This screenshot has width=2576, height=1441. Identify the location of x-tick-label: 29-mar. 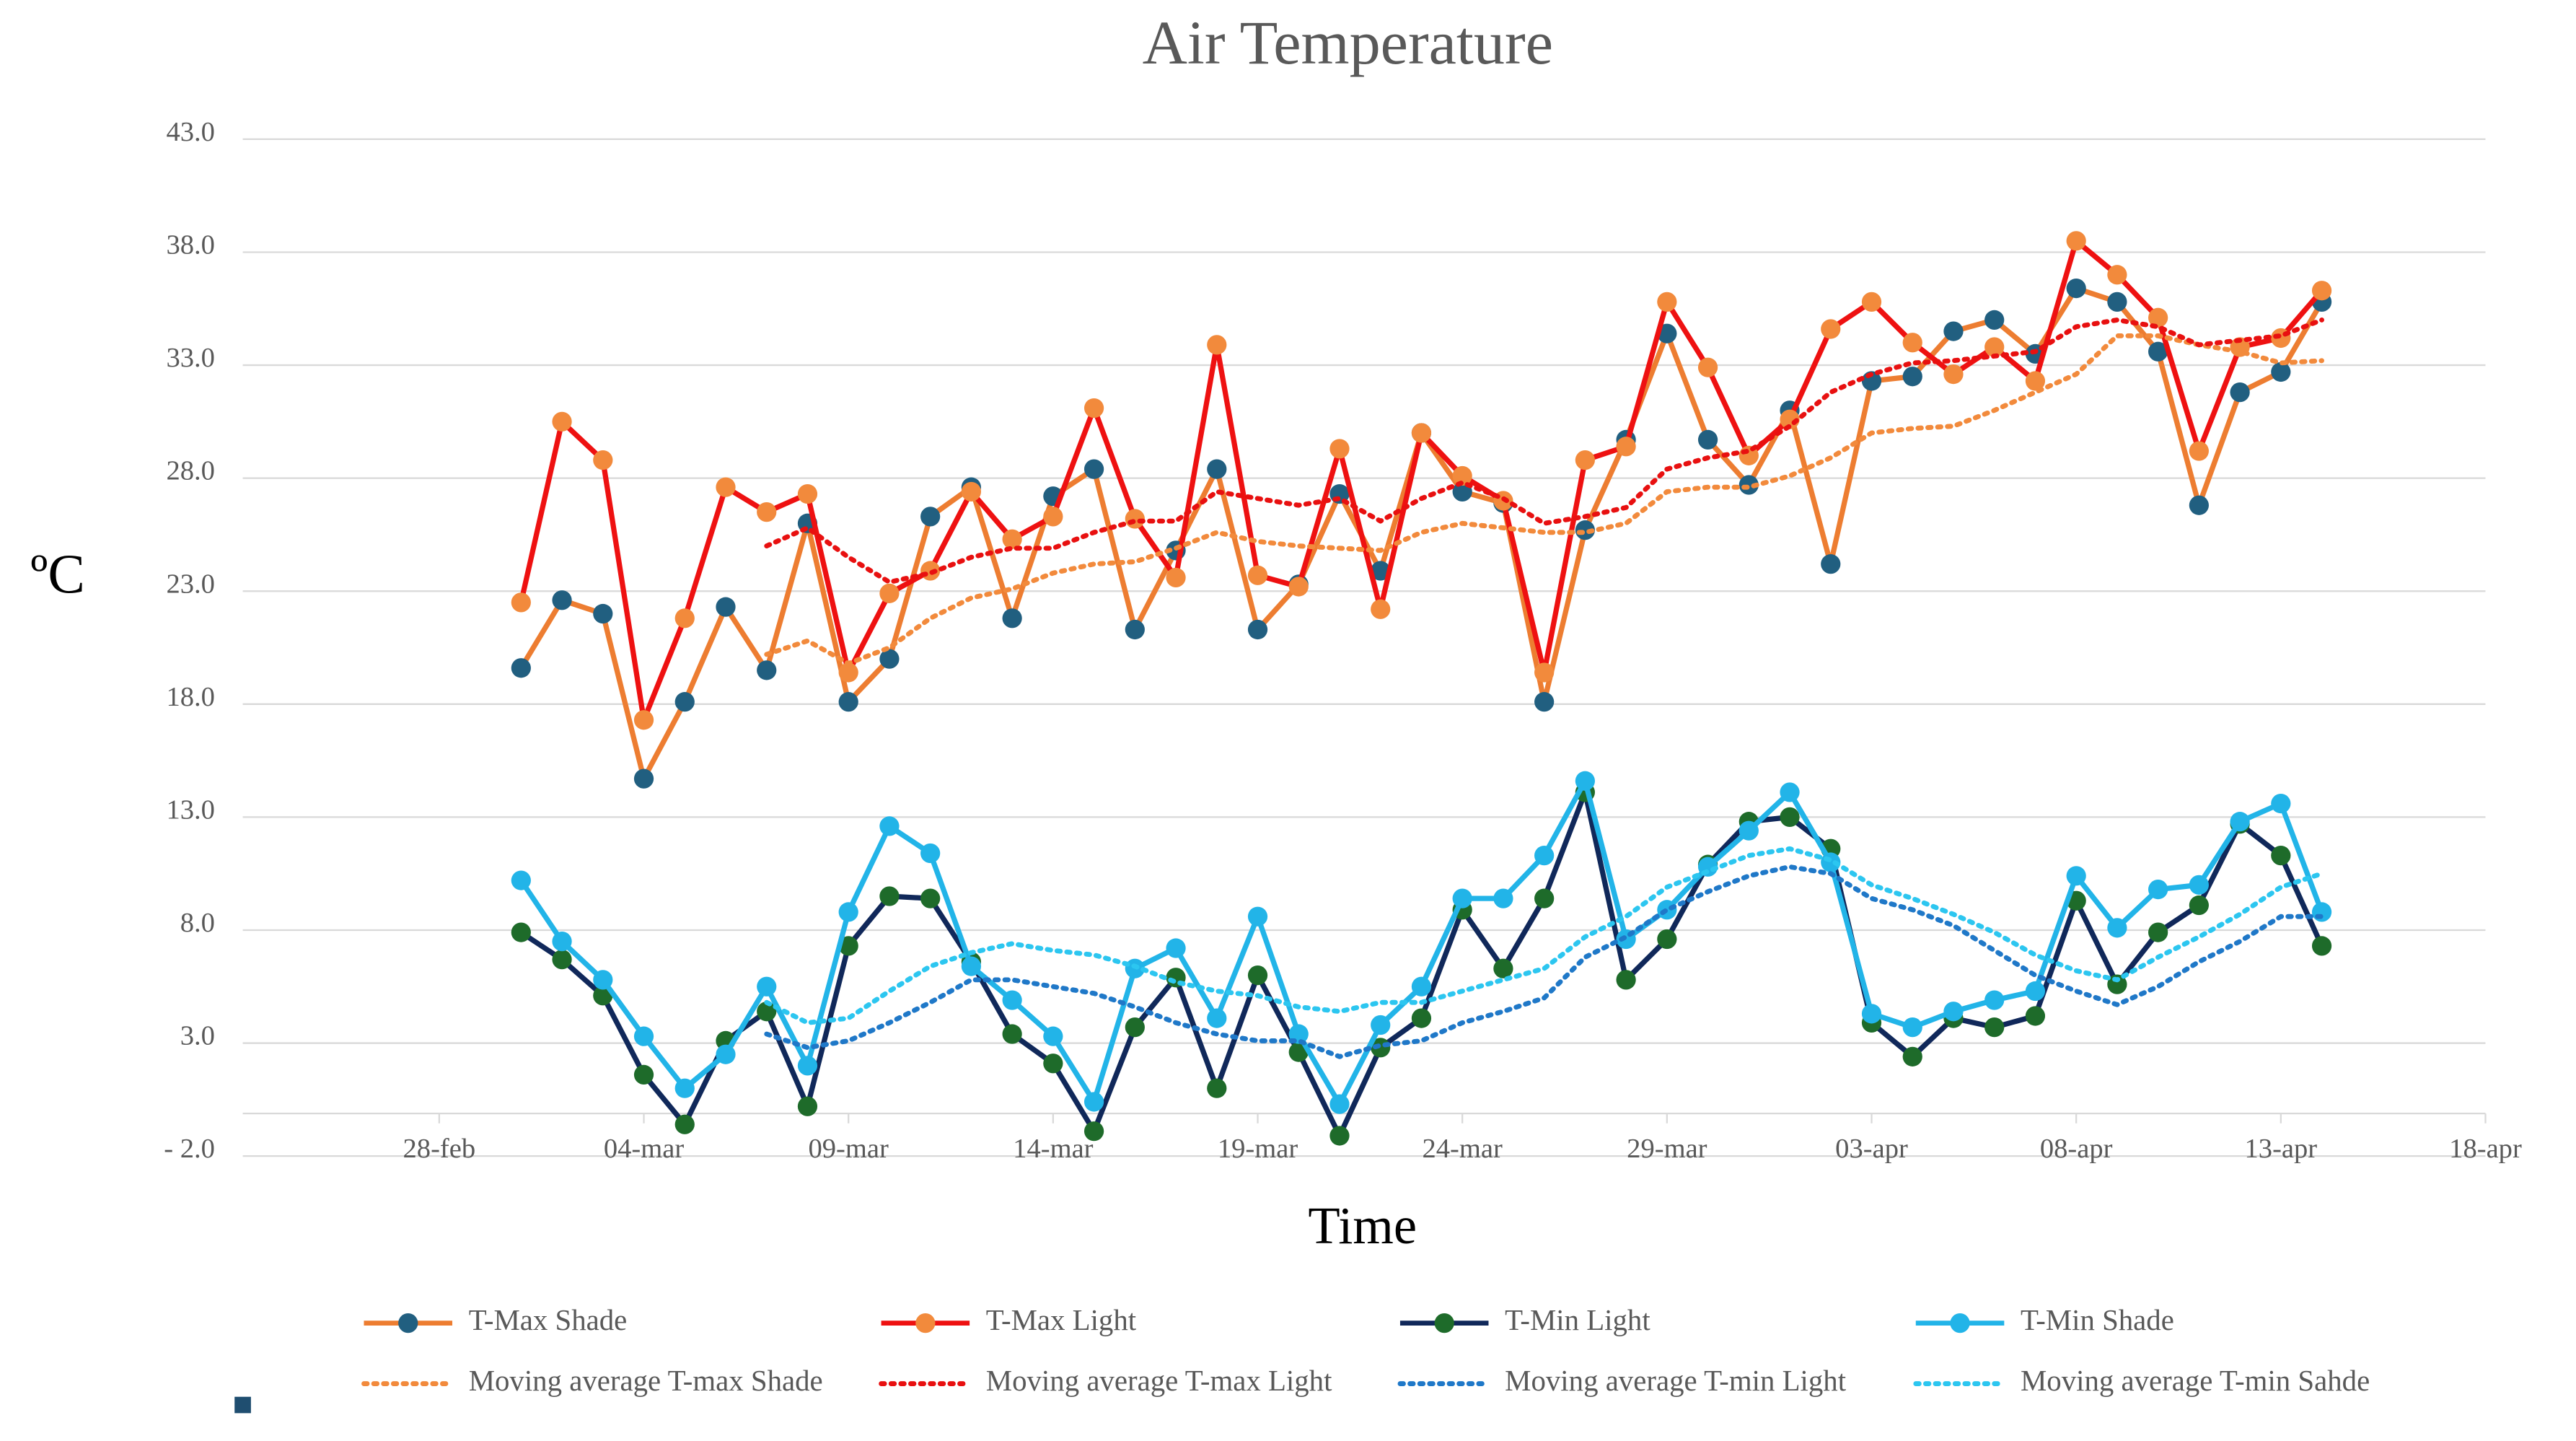
(1667, 1149).